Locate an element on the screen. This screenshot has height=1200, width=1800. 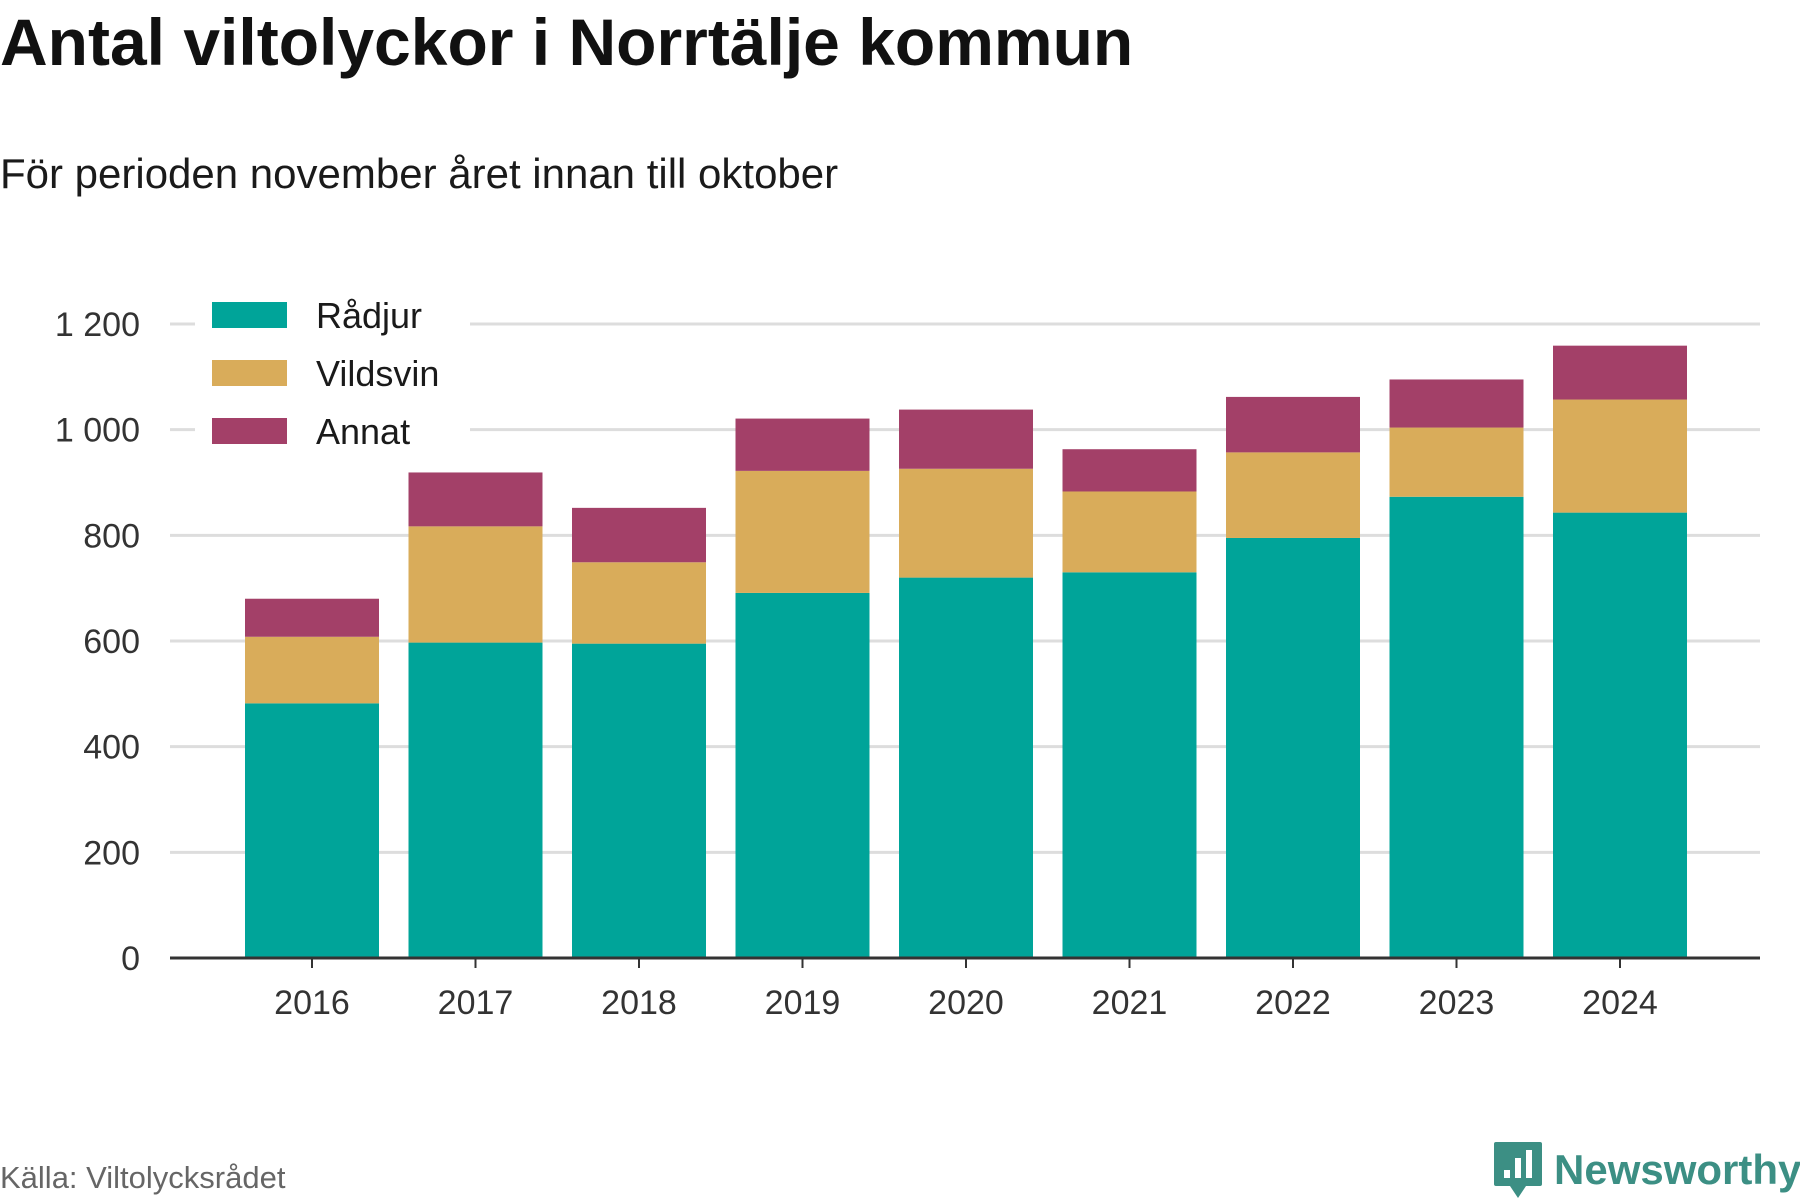
bar-annat-2024 is located at coordinates (1620, 372).